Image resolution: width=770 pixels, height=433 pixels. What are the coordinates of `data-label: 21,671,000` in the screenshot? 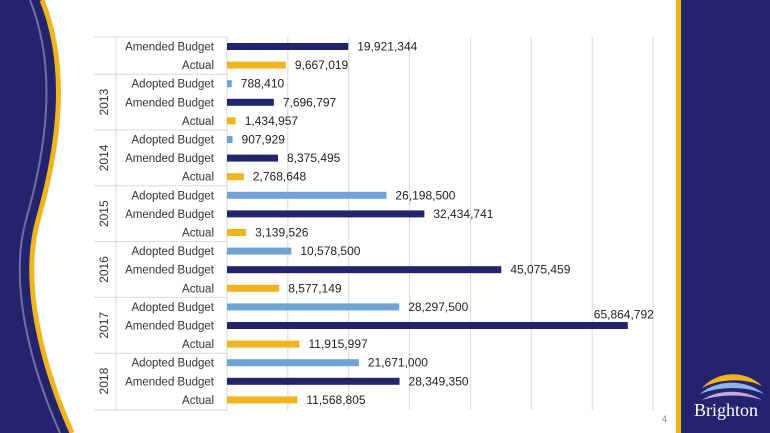 It's located at (398, 363).